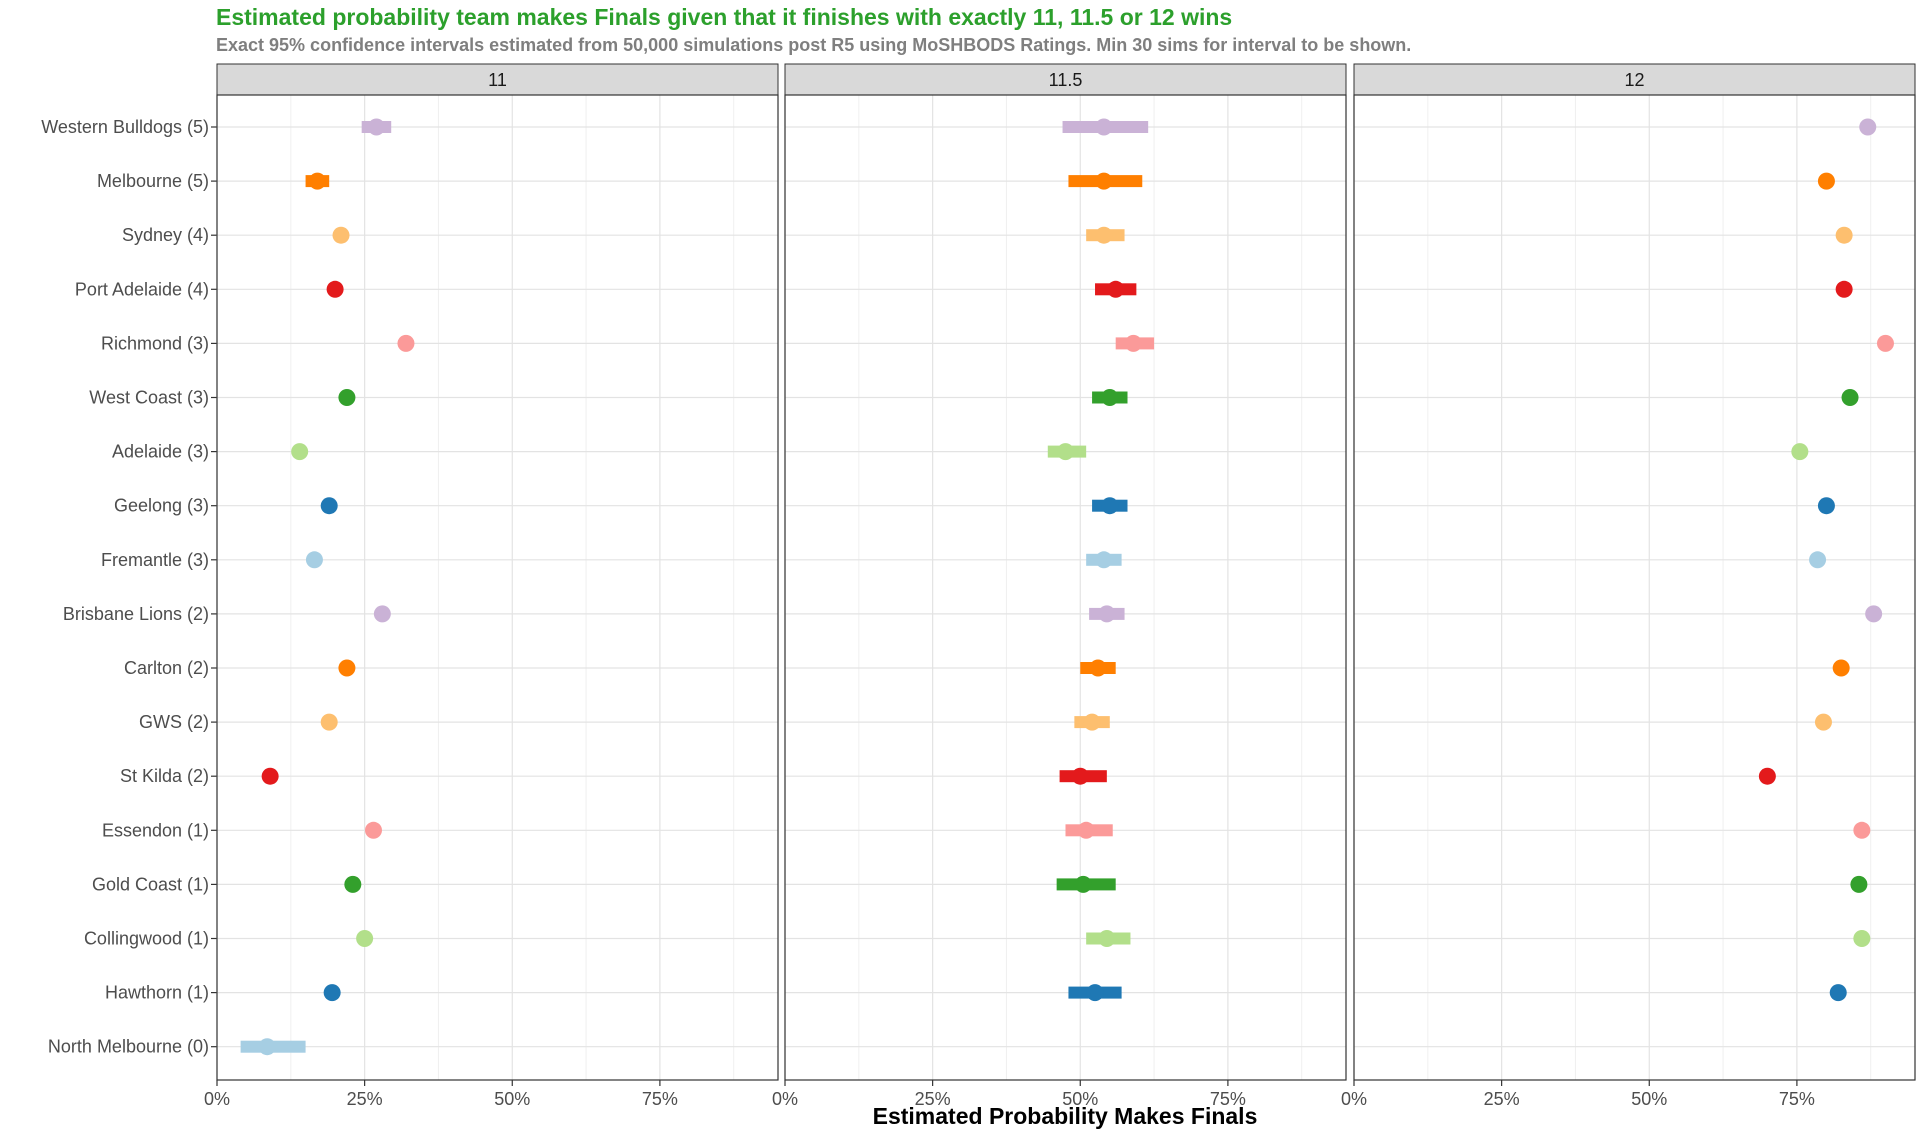 This screenshot has width=1920, height=1137. I want to click on x-axis-title: Estimated Probability Makes Finals, so click(1065, 1116).